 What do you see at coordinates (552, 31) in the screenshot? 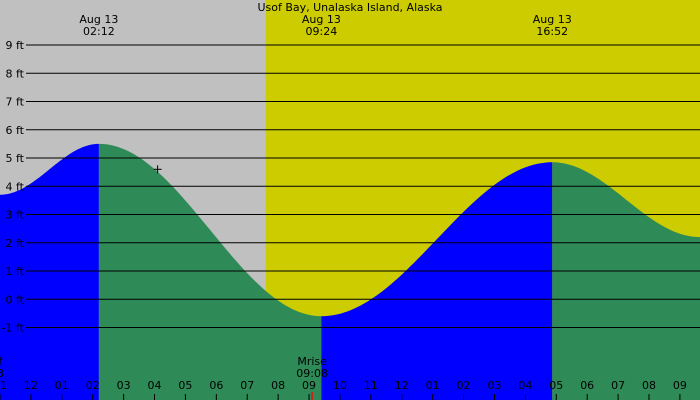
I see `event-time-label: 16:52` at bounding box center [552, 31].